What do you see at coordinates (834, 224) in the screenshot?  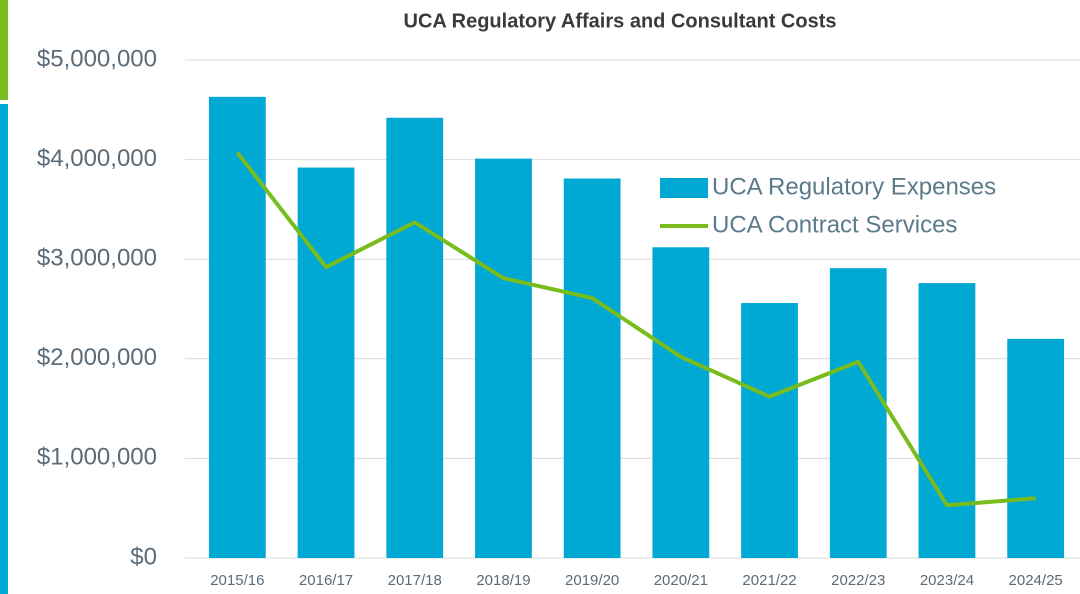 I see `legend-label: UCA Contract Services` at bounding box center [834, 224].